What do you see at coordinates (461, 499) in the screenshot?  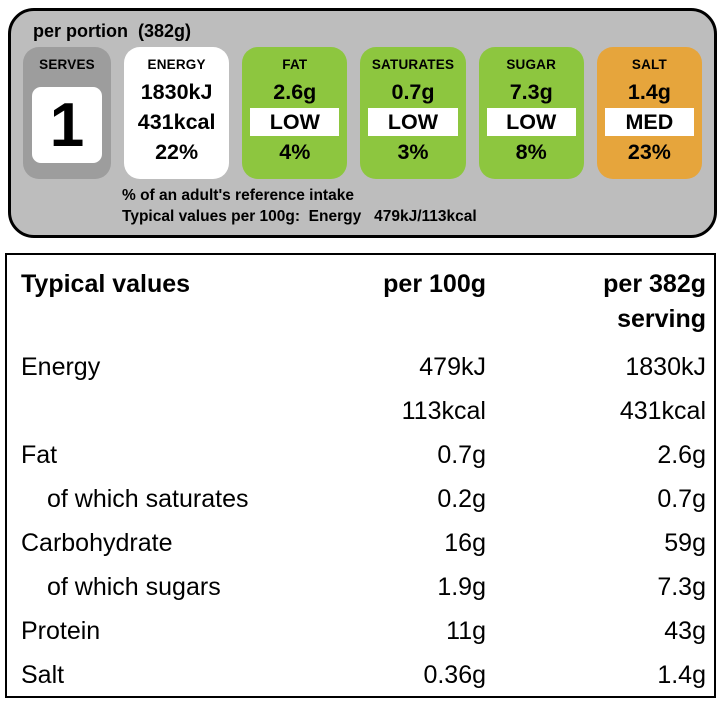 I see `value-per-100g: 0.2g` at bounding box center [461, 499].